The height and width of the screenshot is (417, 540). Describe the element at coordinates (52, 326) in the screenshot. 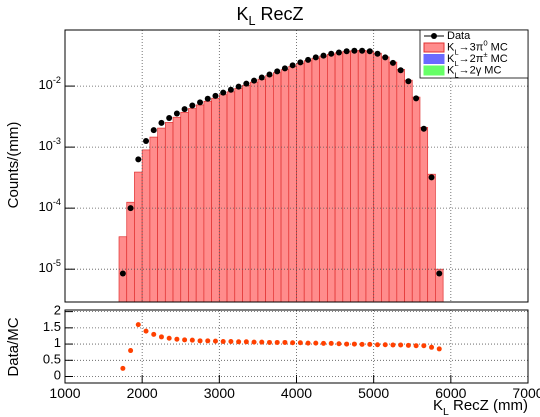

I see `ratio-y-tick-label: 1.5` at that location.